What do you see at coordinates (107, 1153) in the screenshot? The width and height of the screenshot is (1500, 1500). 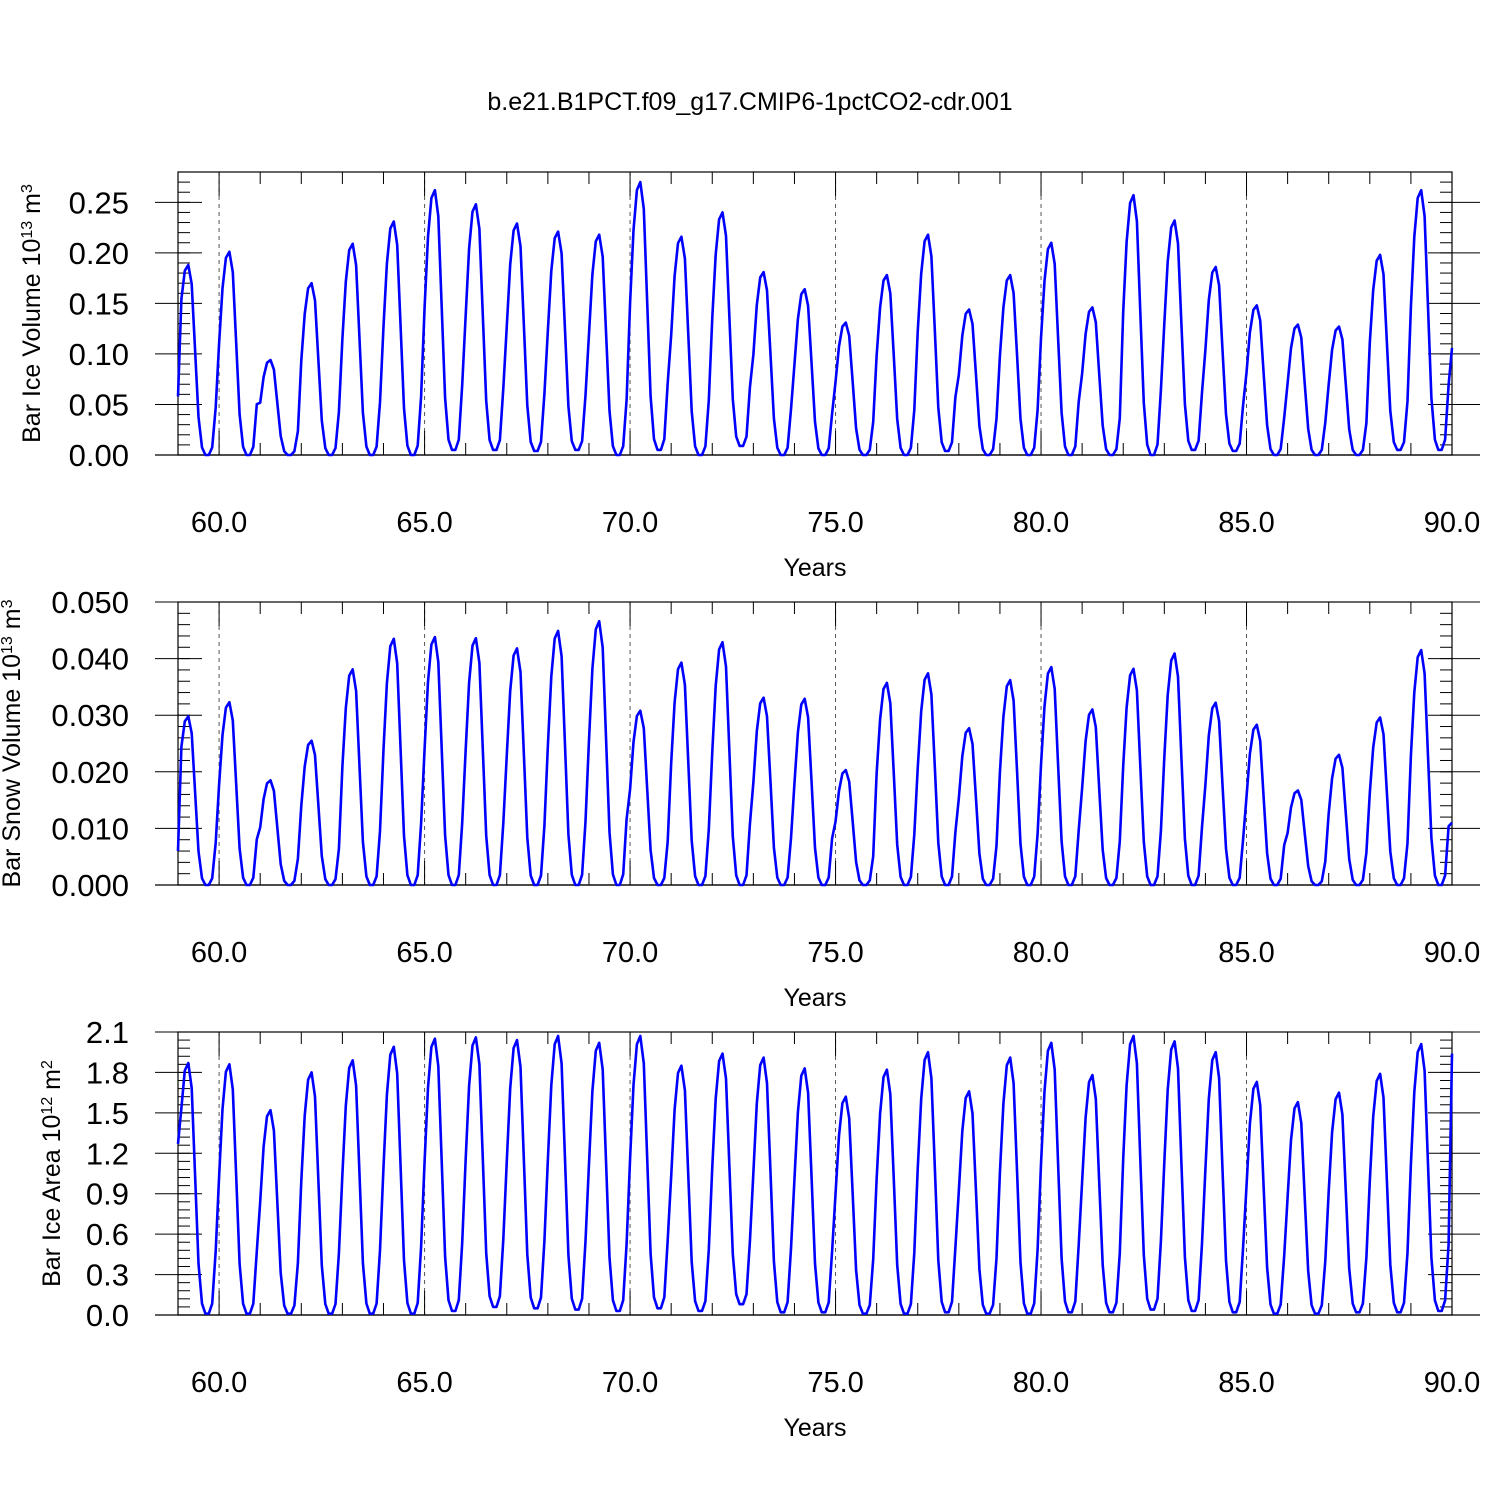 I see `y-tick-label: 1.2` at bounding box center [107, 1153].